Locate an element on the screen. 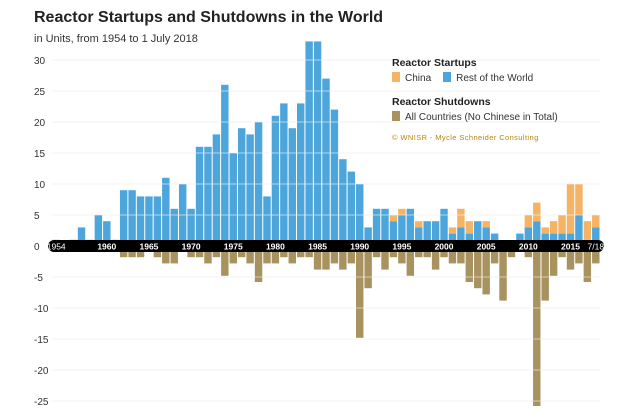 Image resolution: width=640 pixels, height=414 pixels. x-tick-label: 2015 is located at coordinates (570, 247).